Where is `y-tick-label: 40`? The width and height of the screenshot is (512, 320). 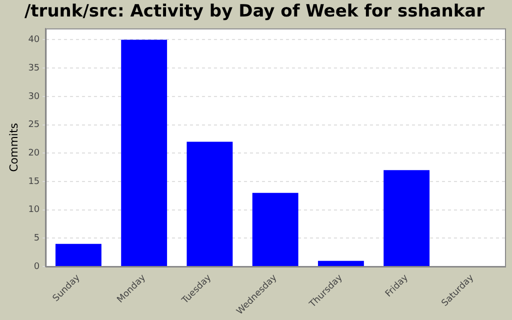 y-tick-label: 40 is located at coordinates (34, 40).